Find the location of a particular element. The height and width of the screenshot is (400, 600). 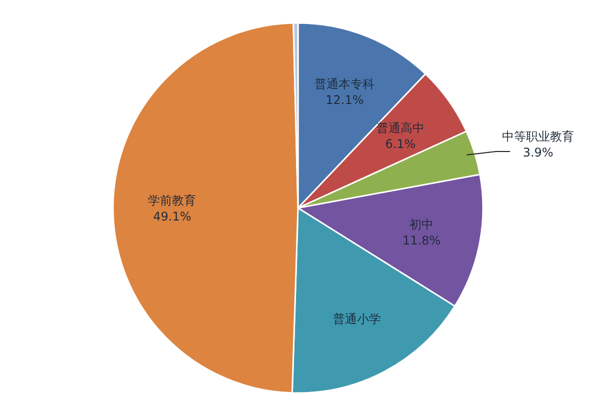

data-label: 12.1% is located at coordinates (345, 100).